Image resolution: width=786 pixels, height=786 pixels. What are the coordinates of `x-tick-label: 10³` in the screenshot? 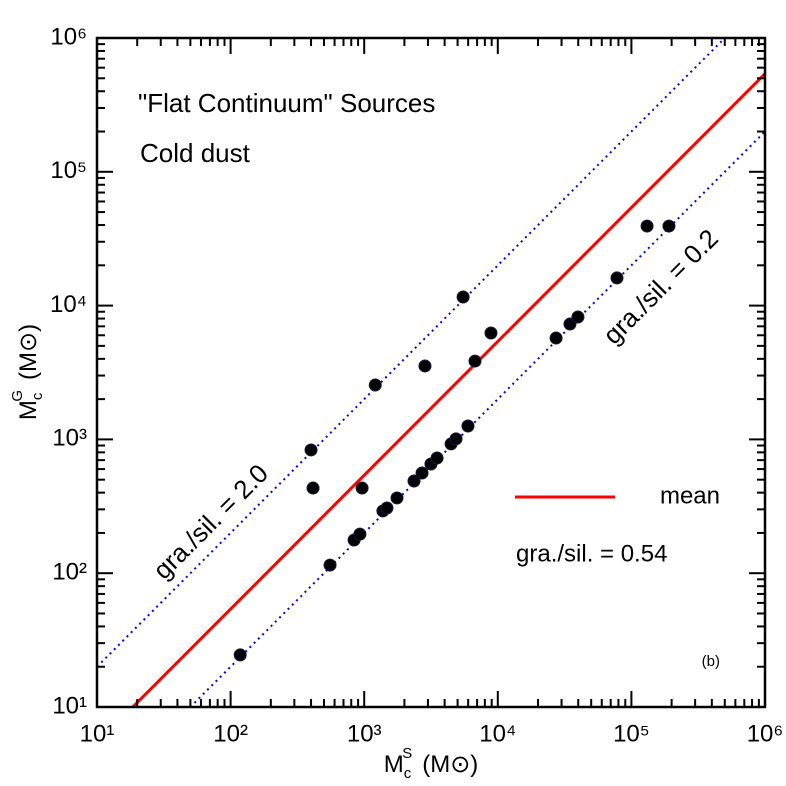 It's located at (364, 733).